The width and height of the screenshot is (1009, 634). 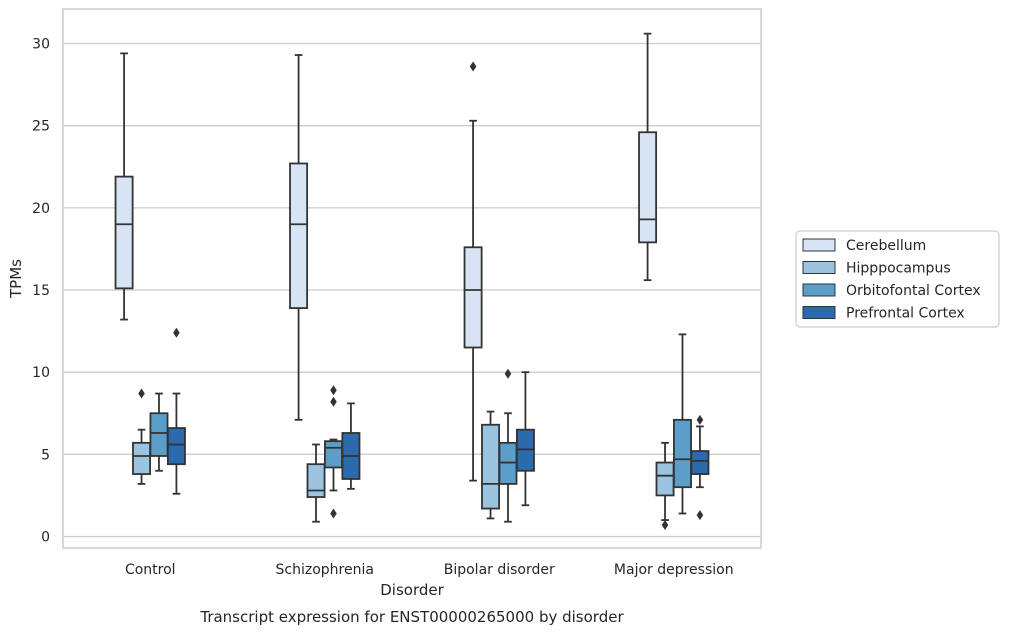 I want to click on x-tick-label: Bipolar disorder, so click(x=499, y=570).